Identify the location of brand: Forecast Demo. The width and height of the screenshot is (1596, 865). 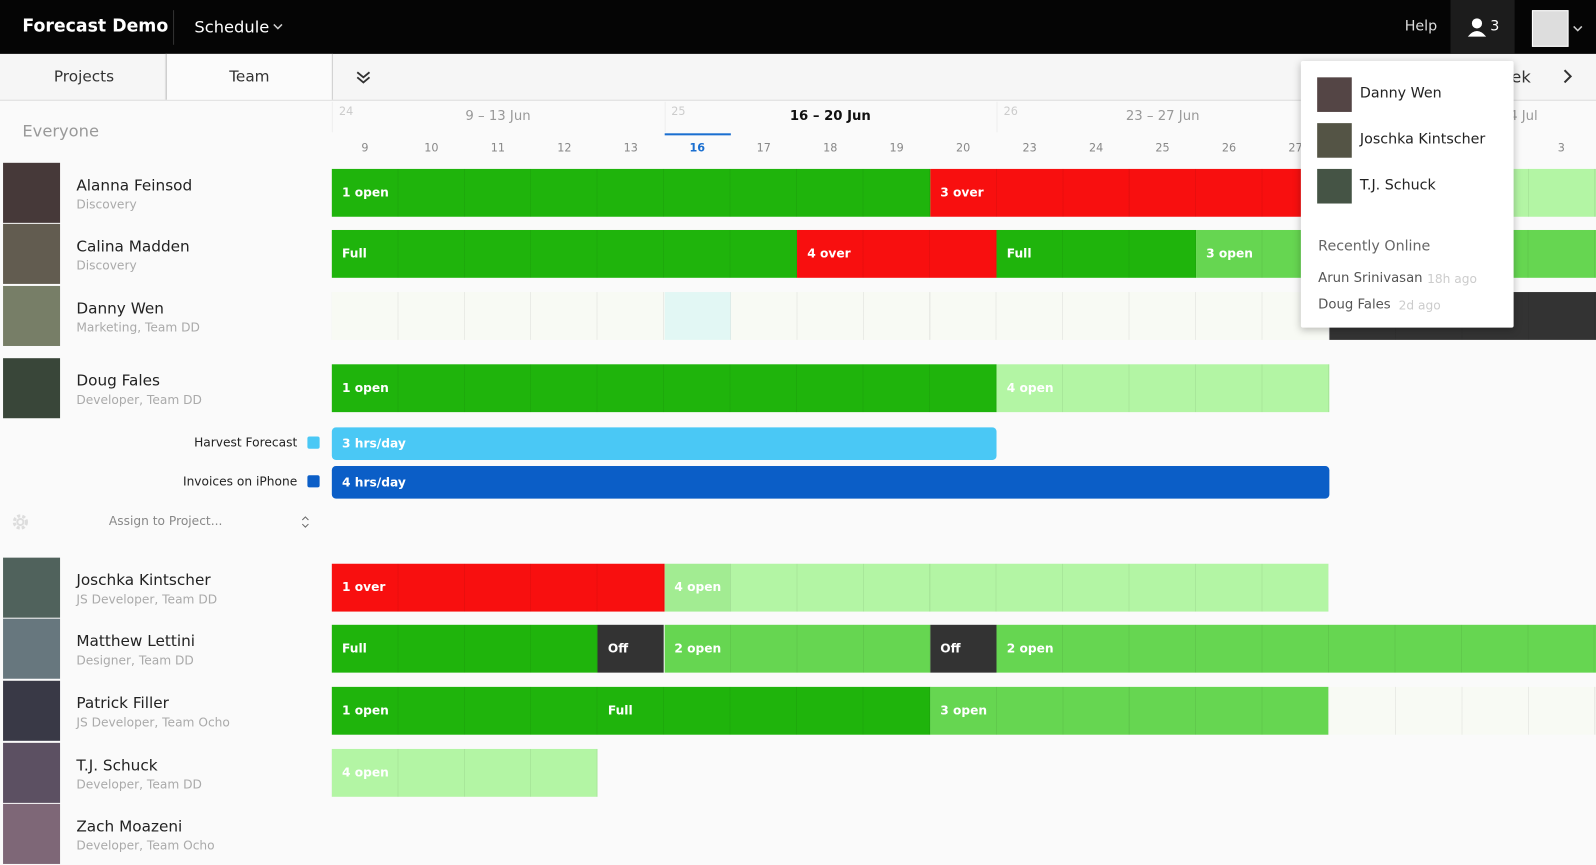
(95, 26).